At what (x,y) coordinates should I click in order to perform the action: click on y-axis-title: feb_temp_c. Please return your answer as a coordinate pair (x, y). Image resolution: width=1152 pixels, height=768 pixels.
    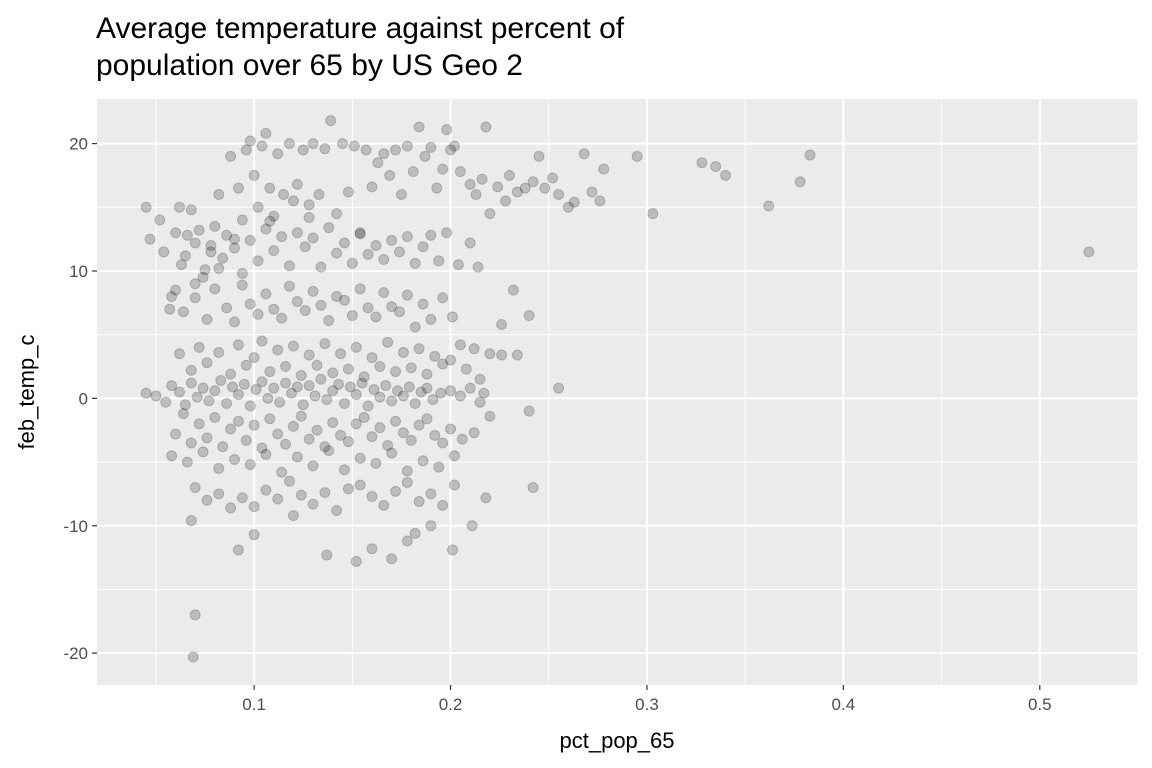
    Looking at the image, I should click on (26, 392).